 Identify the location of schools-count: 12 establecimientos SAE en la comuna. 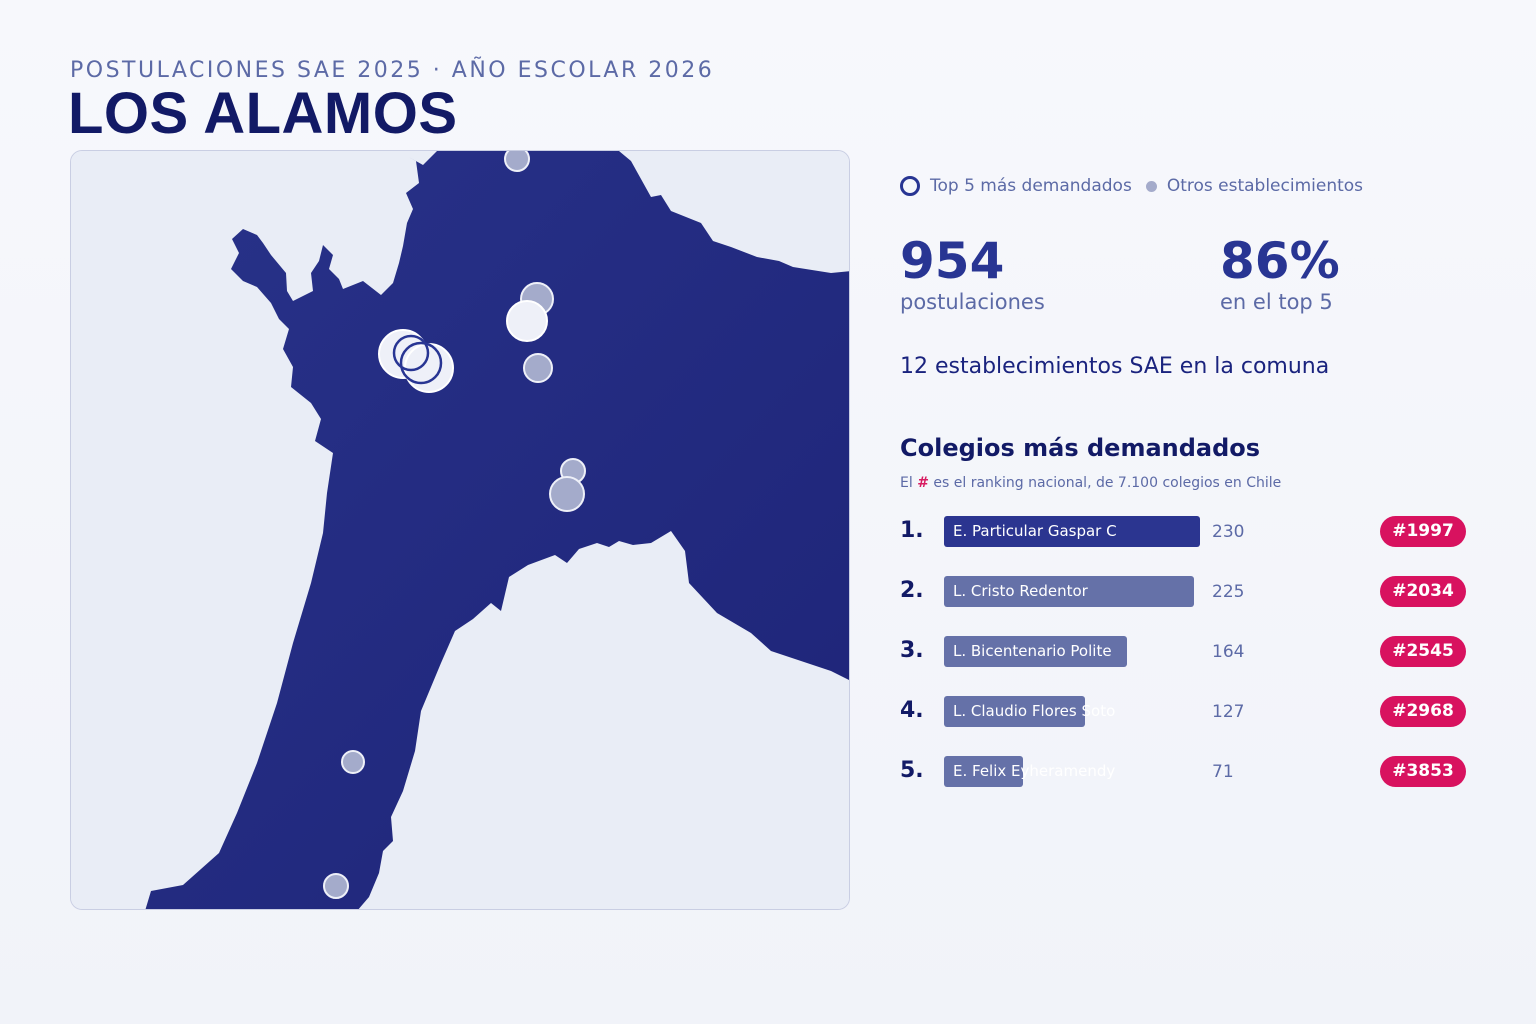
(1115, 366).